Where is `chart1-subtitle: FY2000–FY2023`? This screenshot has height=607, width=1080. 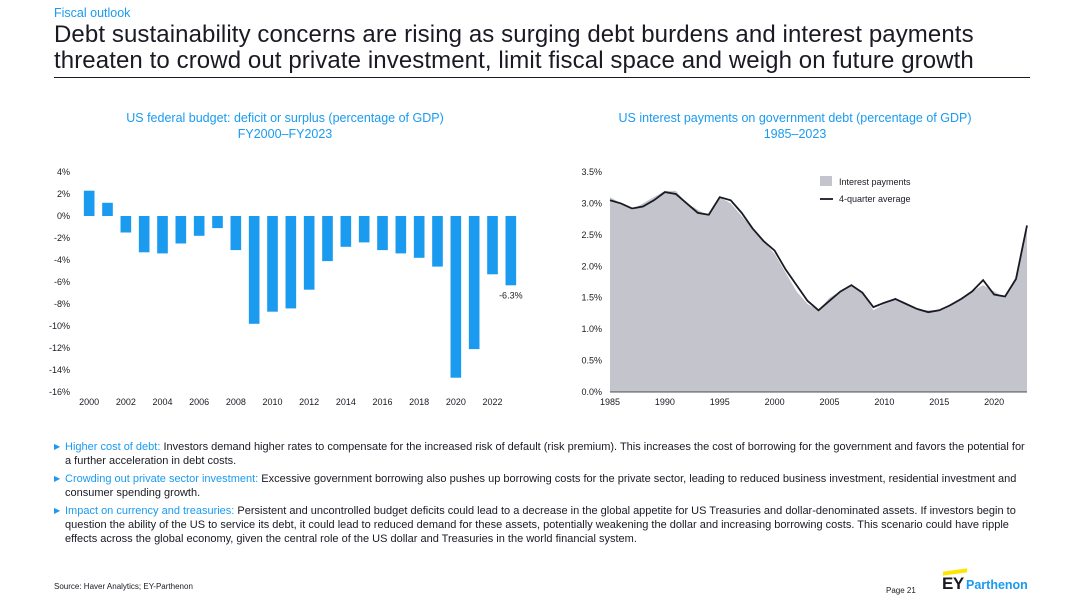
chart1-subtitle: FY2000–FY2023 is located at coordinates (285, 134).